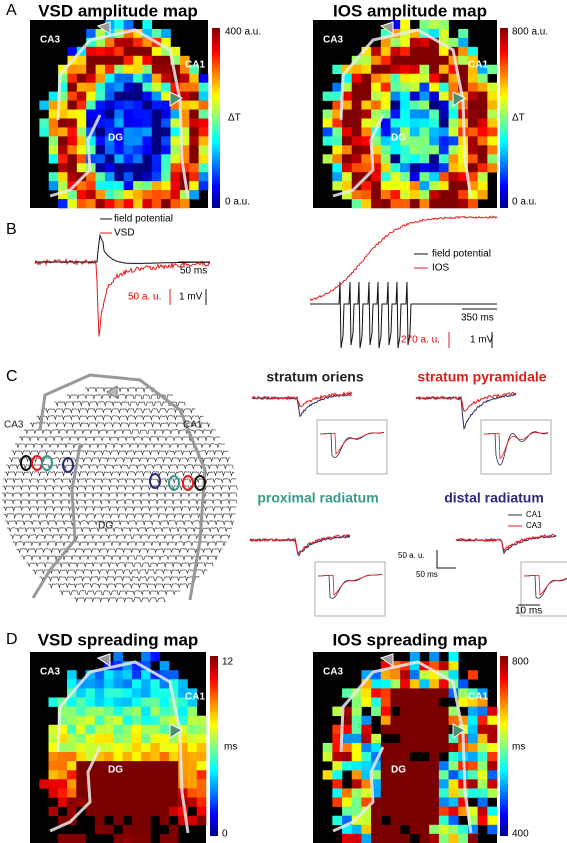  What do you see at coordinates (200, 483) in the screenshot?
I see `electrode-marker` at bounding box center [200, 483].